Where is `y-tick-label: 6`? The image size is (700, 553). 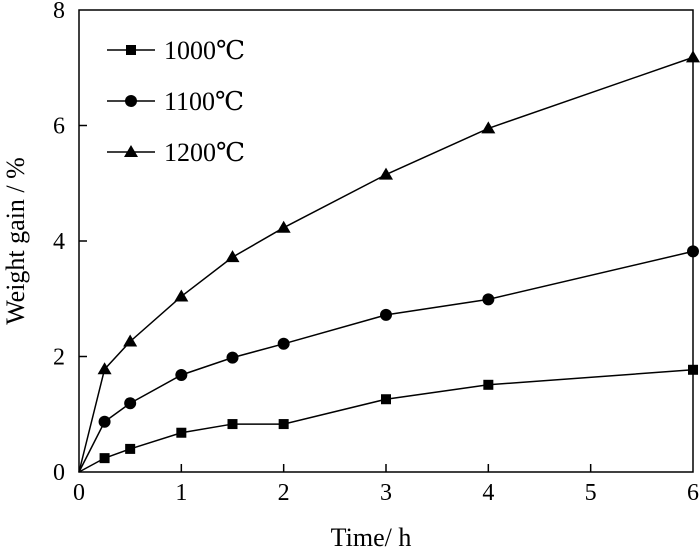
y-tick-label: 6 is located at coordinates (59, 127).